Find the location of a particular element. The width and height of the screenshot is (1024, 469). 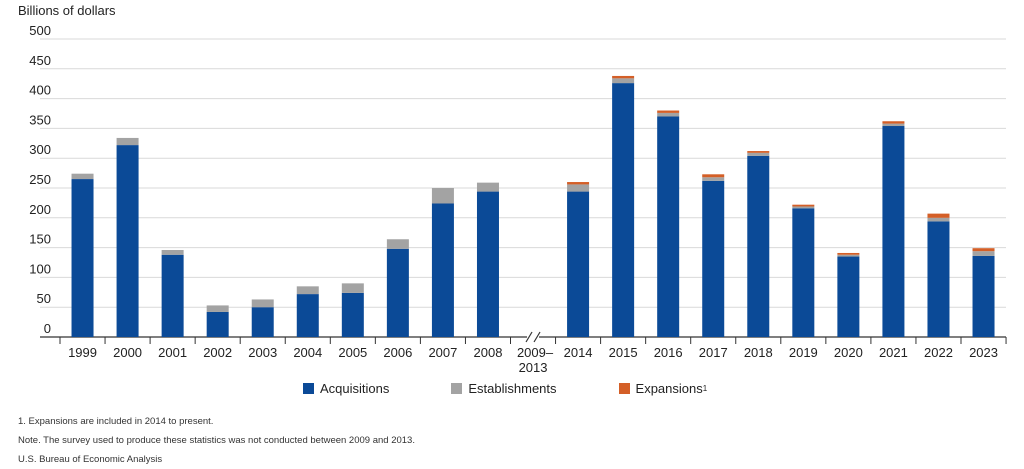

legend-label-establishments: Establishments is located at coordinates (512, 388).